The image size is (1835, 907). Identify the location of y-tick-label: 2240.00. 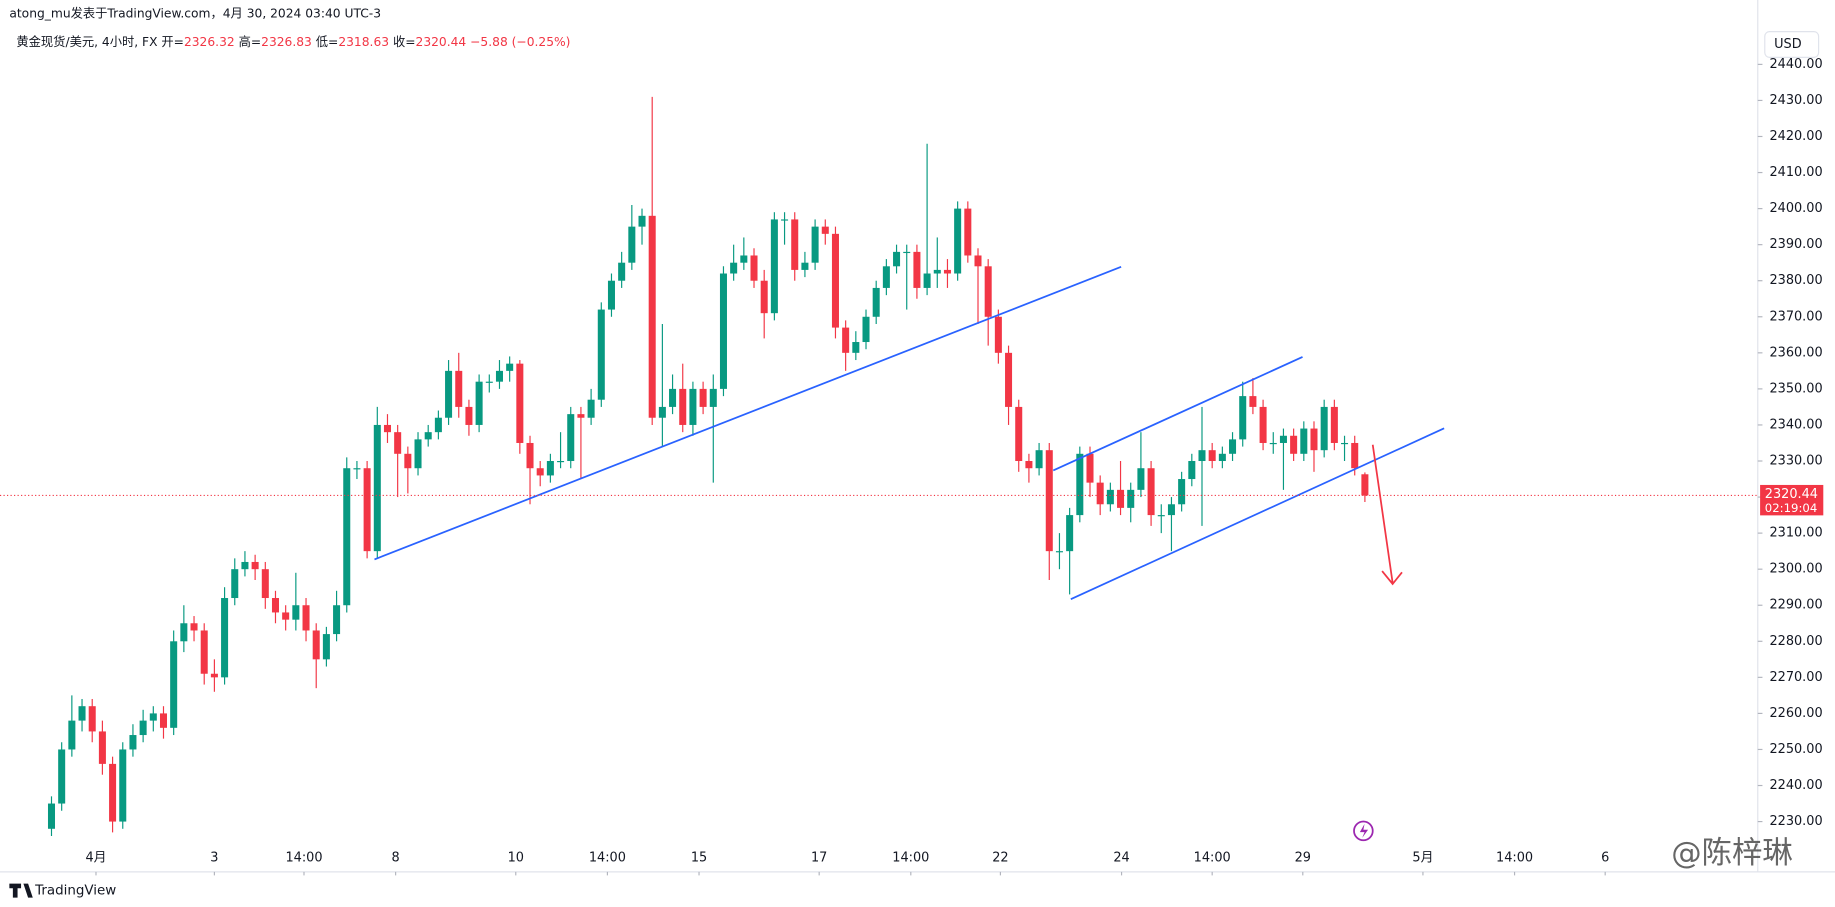
(1795, 785).